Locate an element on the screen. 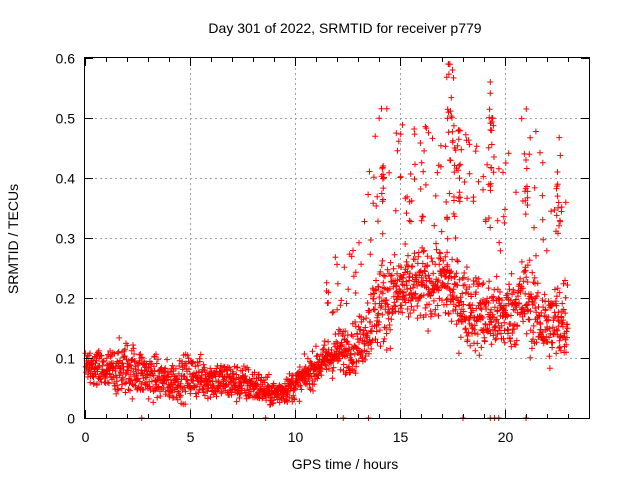 The image size is (640, 480). x-tick-label: 10 is located at coordinates (296, 437).